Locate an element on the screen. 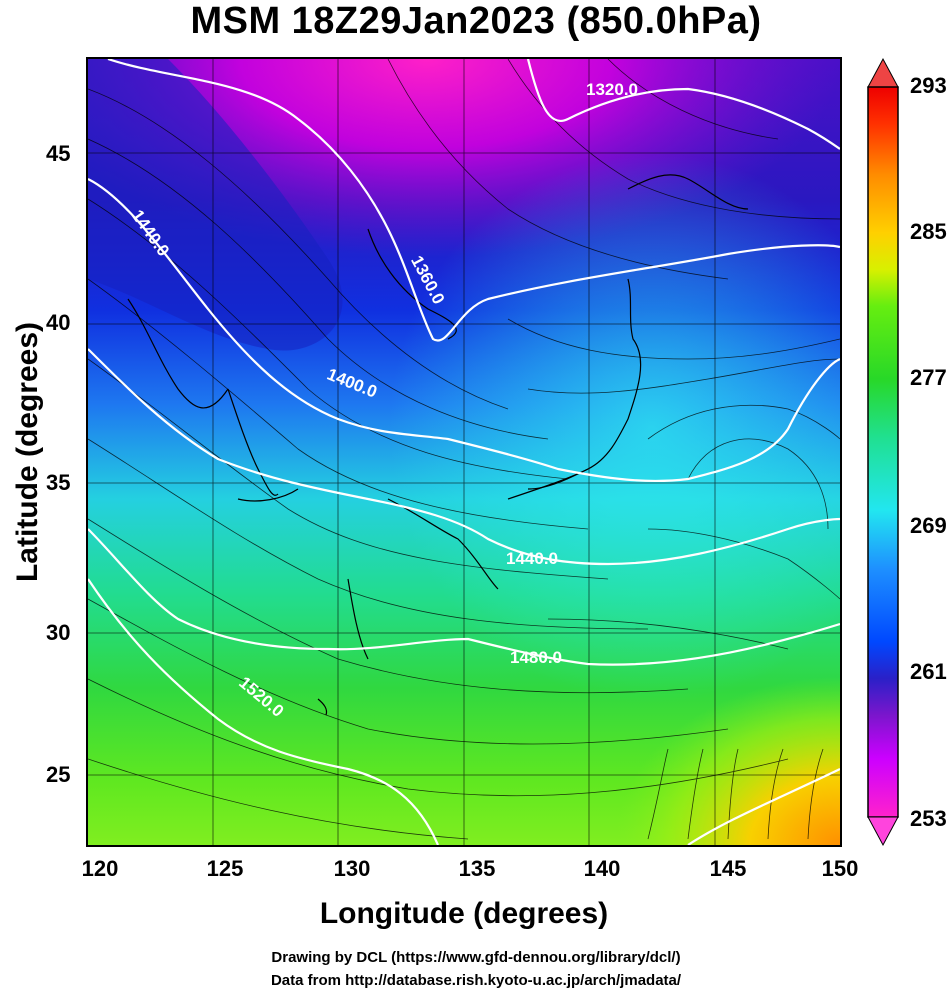 This screenshot has width=952, height=993. x-tick-135: 135 is located at coordinates (477, 868).